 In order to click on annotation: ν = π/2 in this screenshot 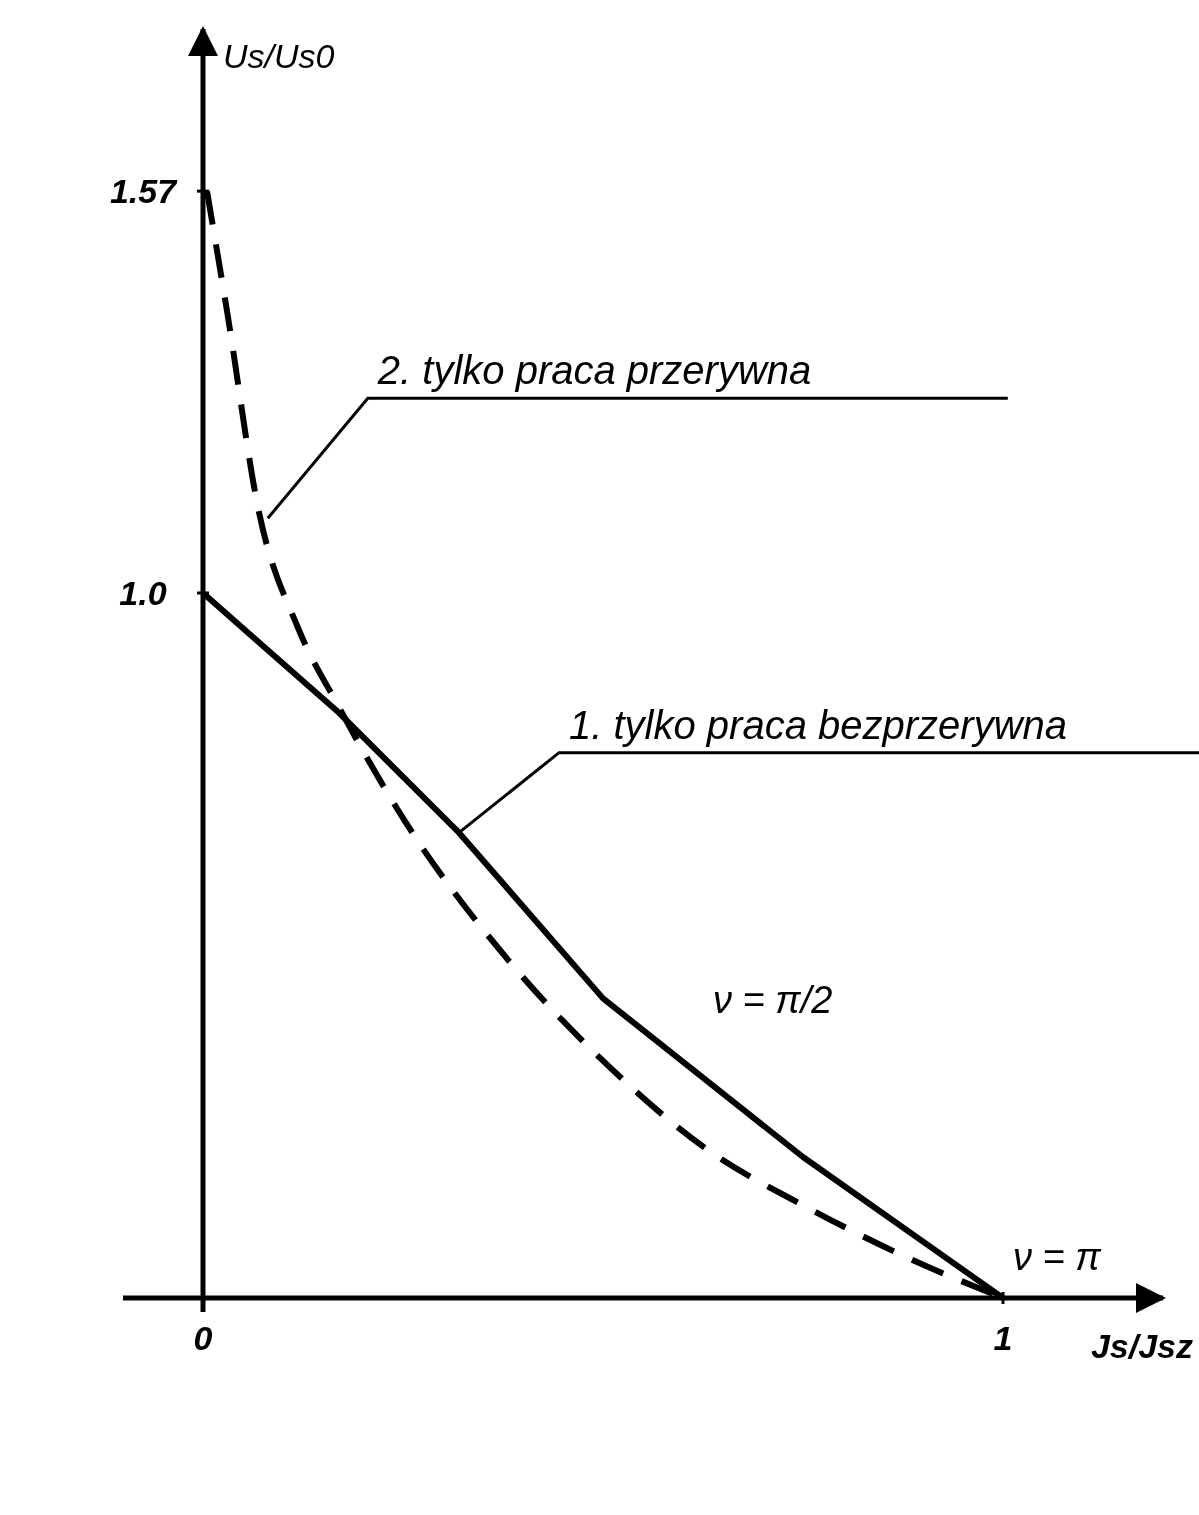, I will do `click(773, 1000)`.